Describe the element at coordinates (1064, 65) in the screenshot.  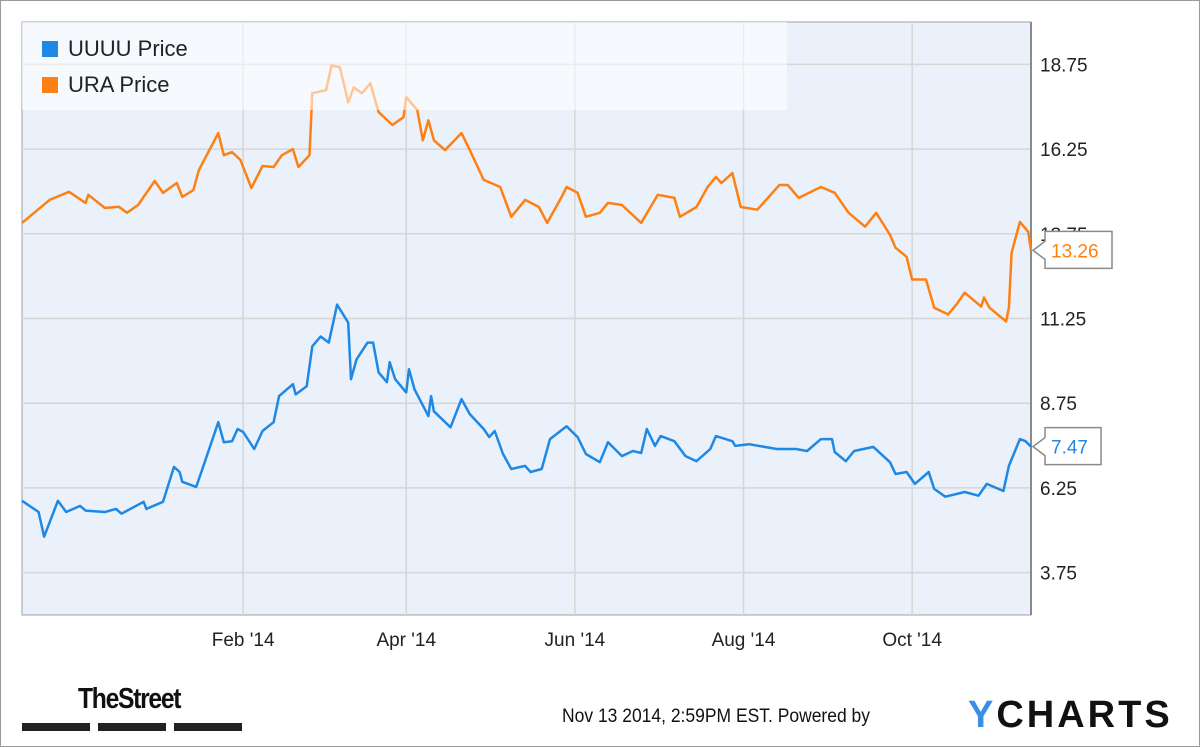
I see `y-tick-label: 18.75` at that location.